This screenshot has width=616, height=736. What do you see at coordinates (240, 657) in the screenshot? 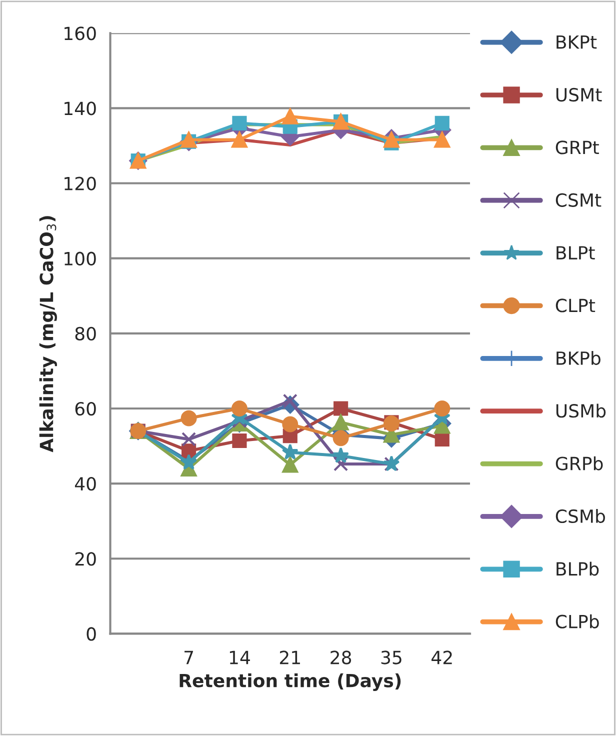
I see `x-tick-label: 14` at bounding box center [240, 657].